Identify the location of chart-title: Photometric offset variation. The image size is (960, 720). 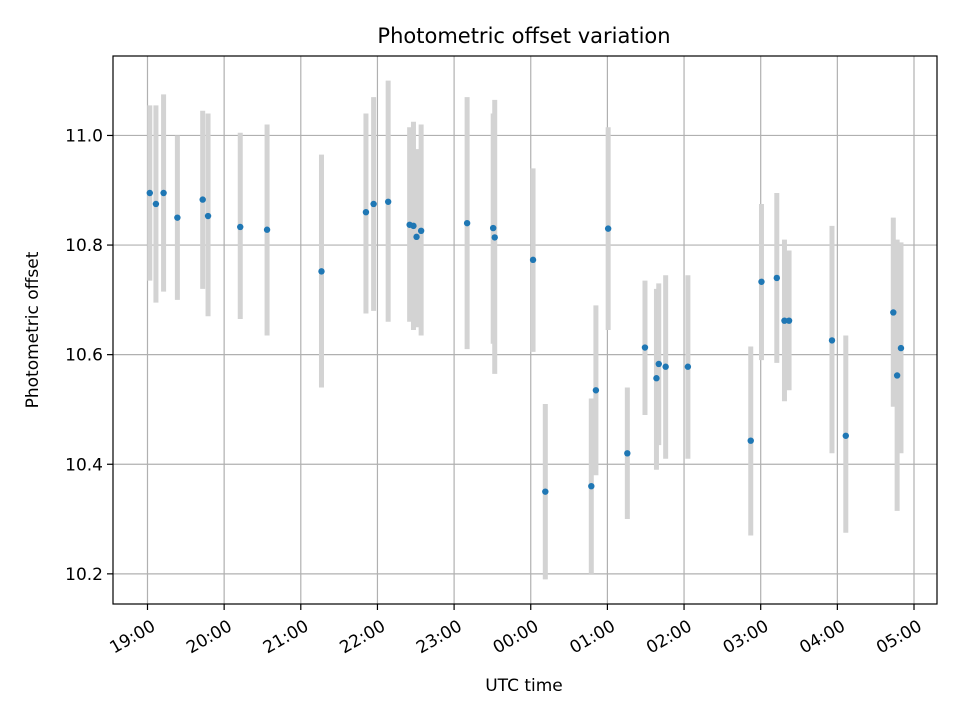
(523, 36).